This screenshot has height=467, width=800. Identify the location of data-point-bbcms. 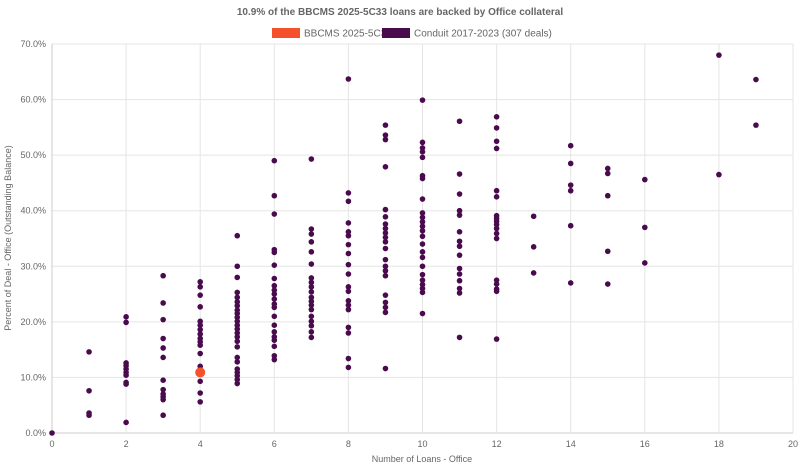
(200, 372).